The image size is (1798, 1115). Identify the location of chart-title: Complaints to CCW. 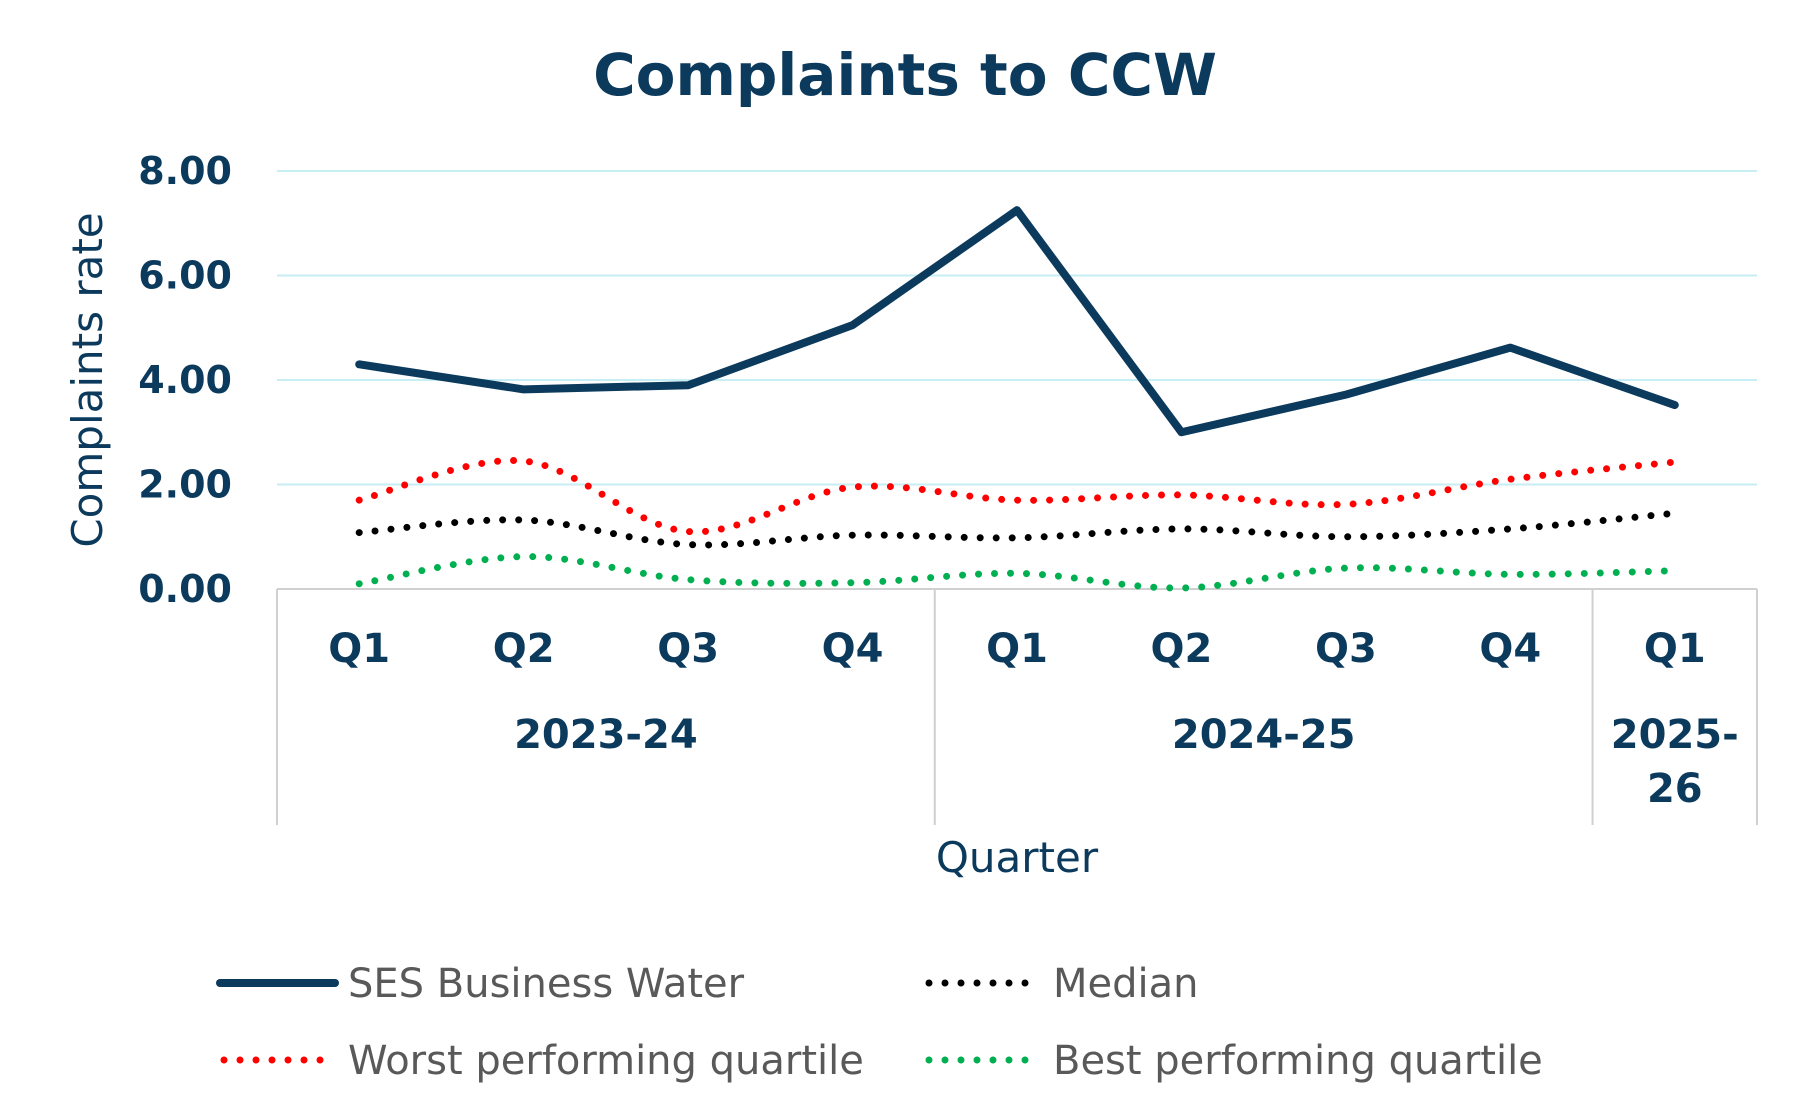
(905, 75).